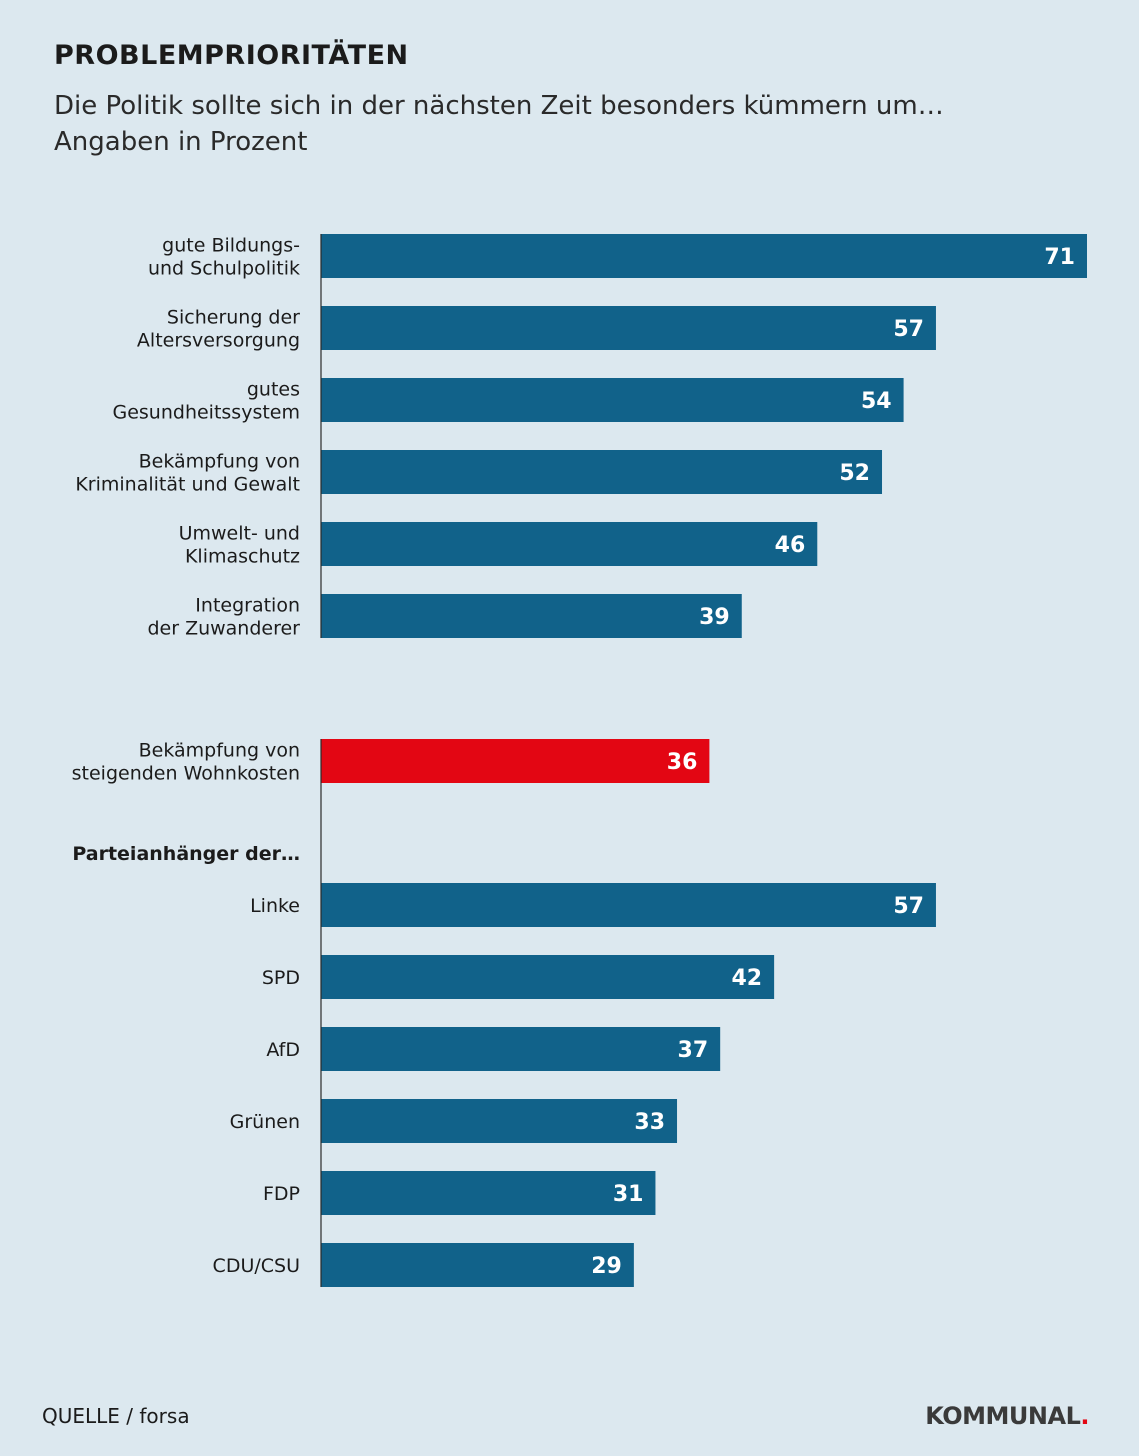 Image resolution: width=1139 pixels, height=1456 pixels. I want to click on category-label: Umwelt- und, so click(239, 534).